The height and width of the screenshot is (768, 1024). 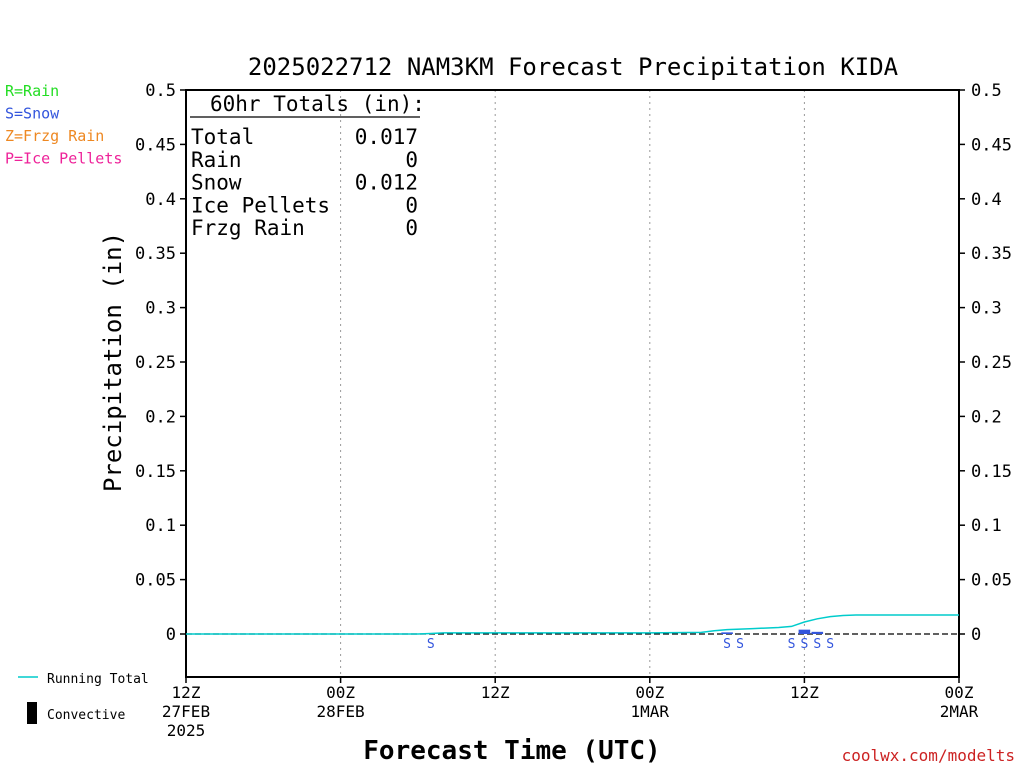 I want to click on y-tick-label-right: 0.2, so click(x=986, y=417).